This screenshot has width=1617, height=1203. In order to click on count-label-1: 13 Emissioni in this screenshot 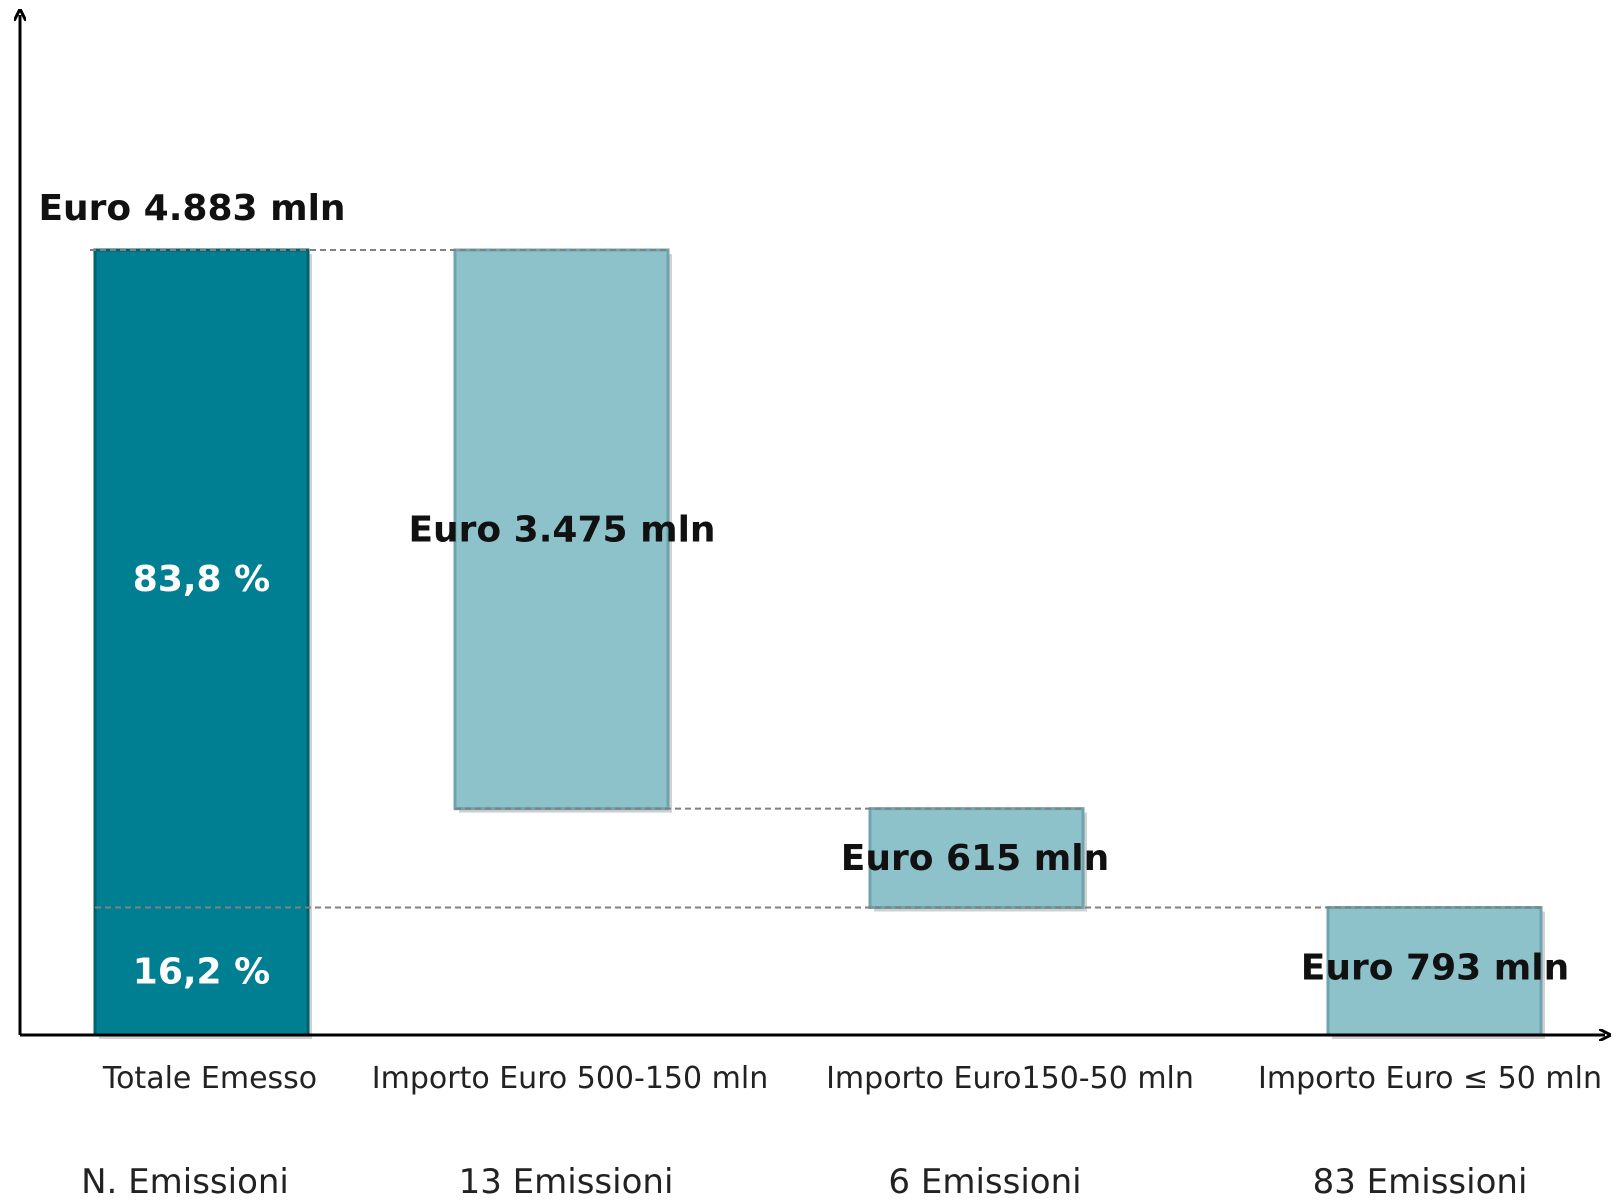, I will do `click(566, 1182)`.